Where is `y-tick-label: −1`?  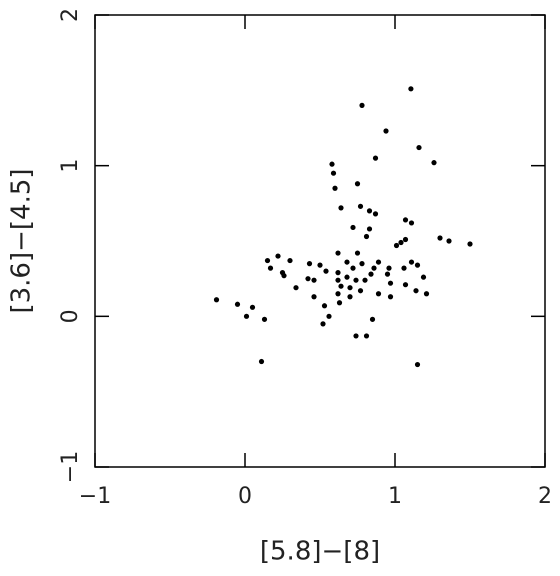
y-tick-label: −1 is located at coordinates (70, 467).